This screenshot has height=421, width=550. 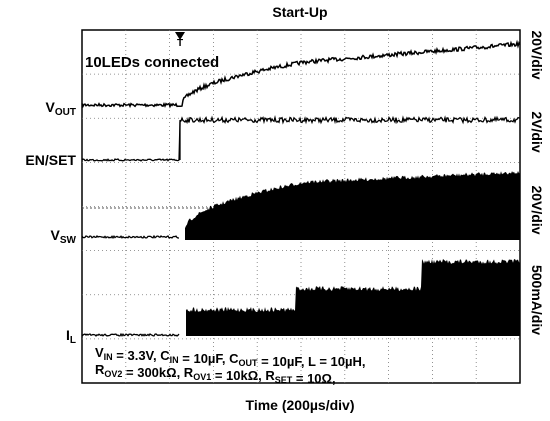 I want to click on condition-text: = 3.3V, C, so click(x=142, y=355).